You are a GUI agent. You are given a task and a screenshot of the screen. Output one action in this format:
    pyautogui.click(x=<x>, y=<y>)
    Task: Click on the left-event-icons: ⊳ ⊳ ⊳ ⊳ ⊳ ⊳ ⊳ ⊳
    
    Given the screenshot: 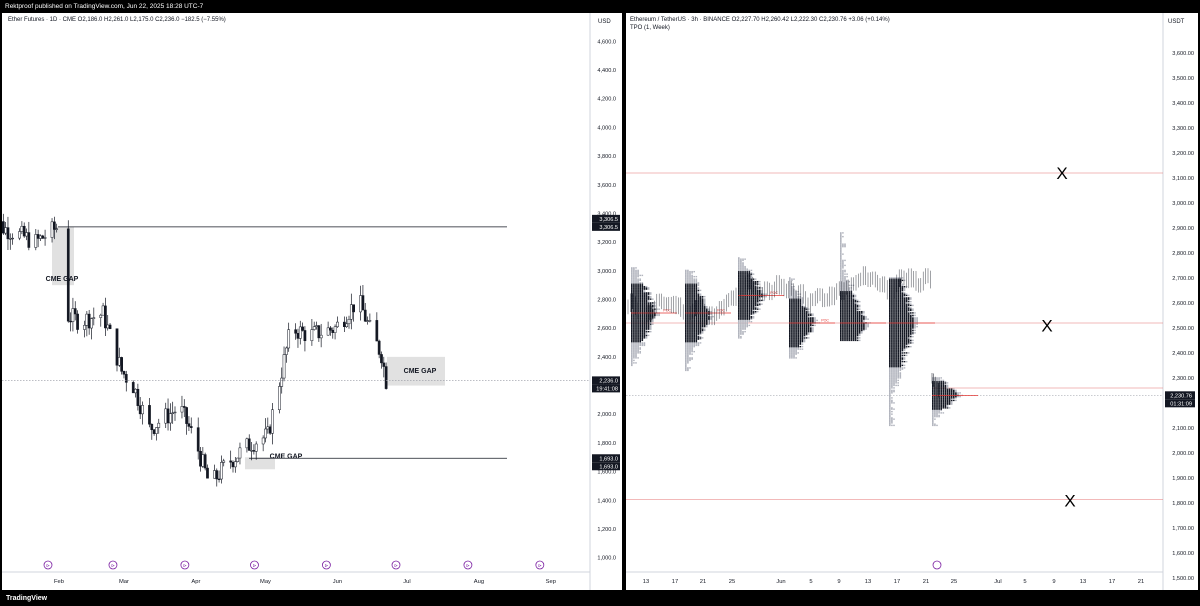 What is the action you would take?
    pyautogui.click(x=294, y=565)
    